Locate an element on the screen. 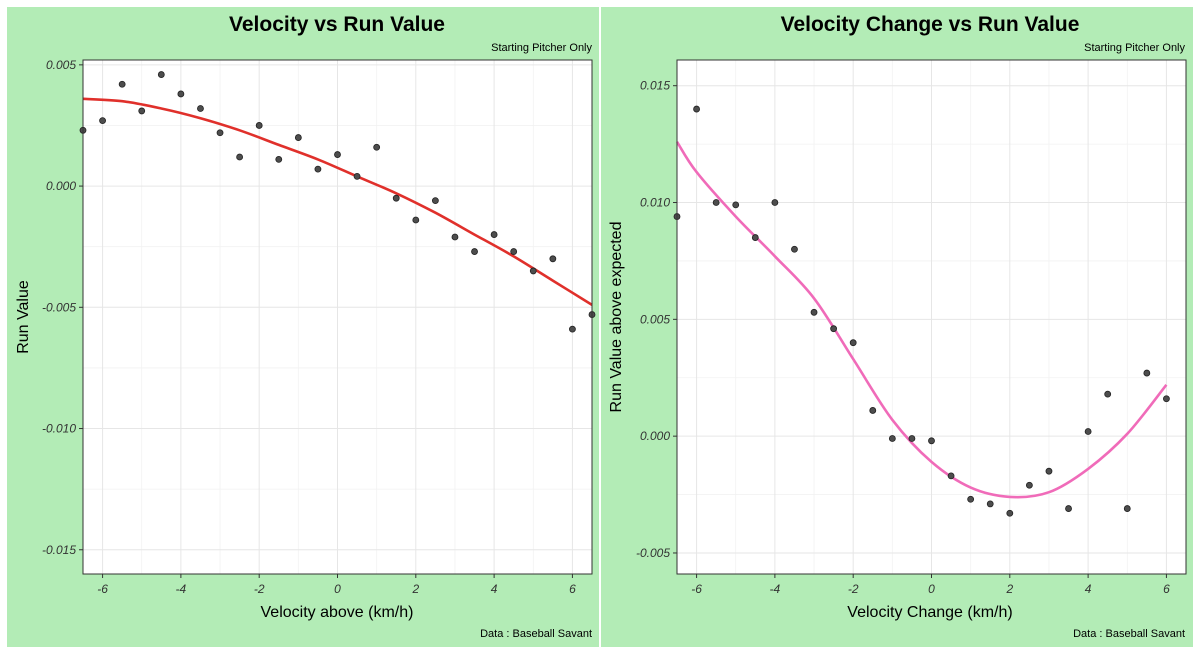 Image resolution: width=1200 pixels, height=654 pixels. y-axis-ticks: 0.015 0.010 0.005 0.000 -0.005 is located at coordinates (656, 319).